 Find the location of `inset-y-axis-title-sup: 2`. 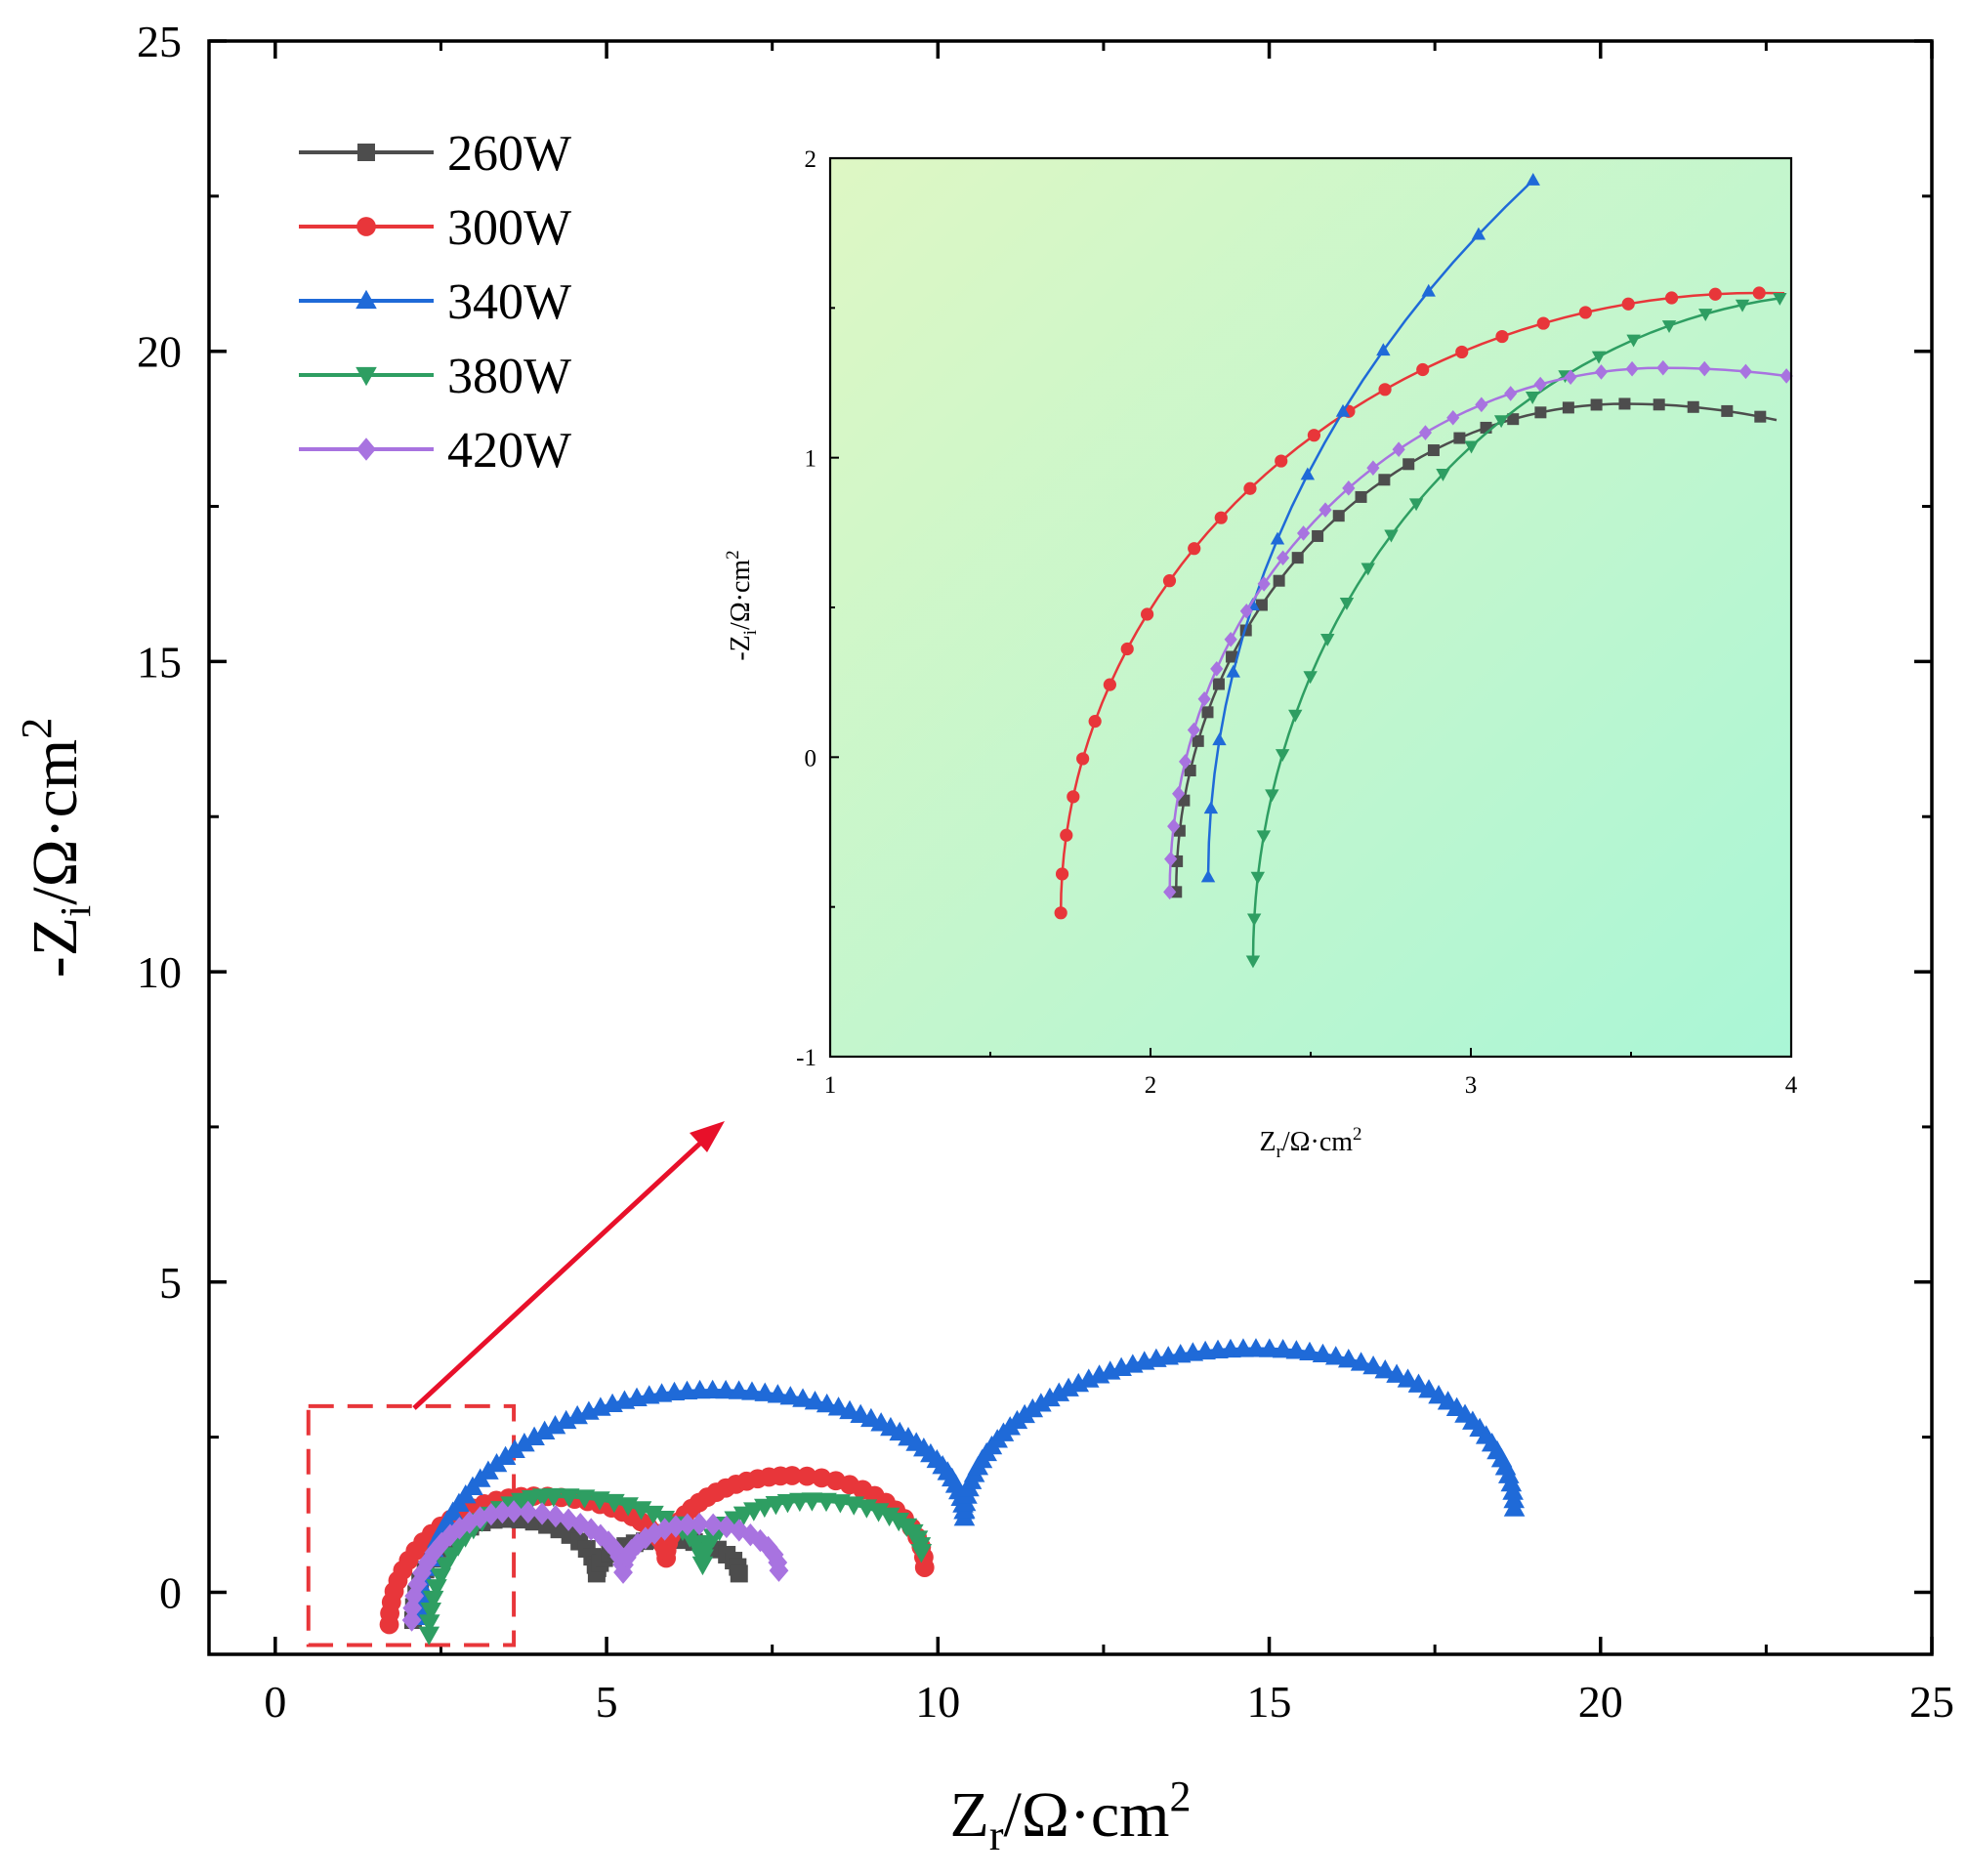

inset-y-axis-title-sup: 2 is located at coordinates (733, 555).